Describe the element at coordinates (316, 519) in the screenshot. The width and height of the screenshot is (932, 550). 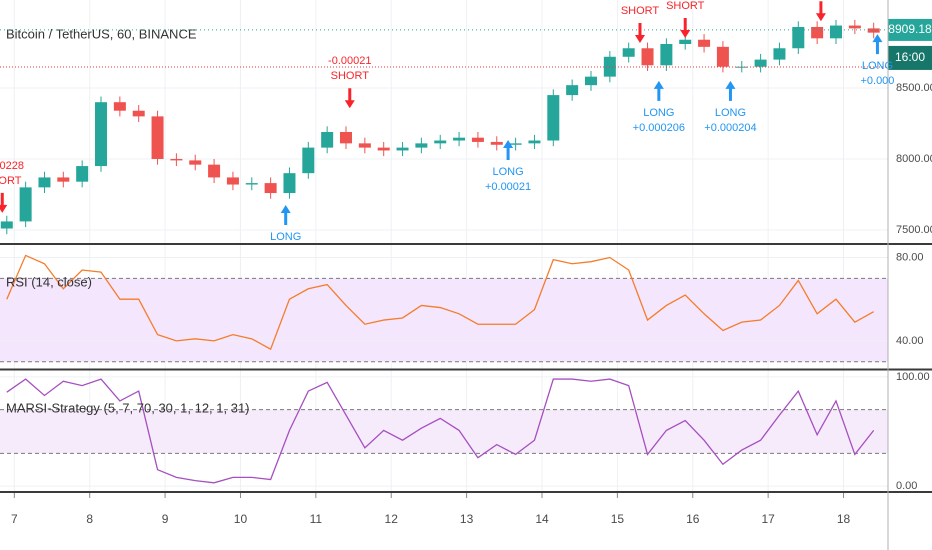
I see `x-tick-label: 11` at that location.